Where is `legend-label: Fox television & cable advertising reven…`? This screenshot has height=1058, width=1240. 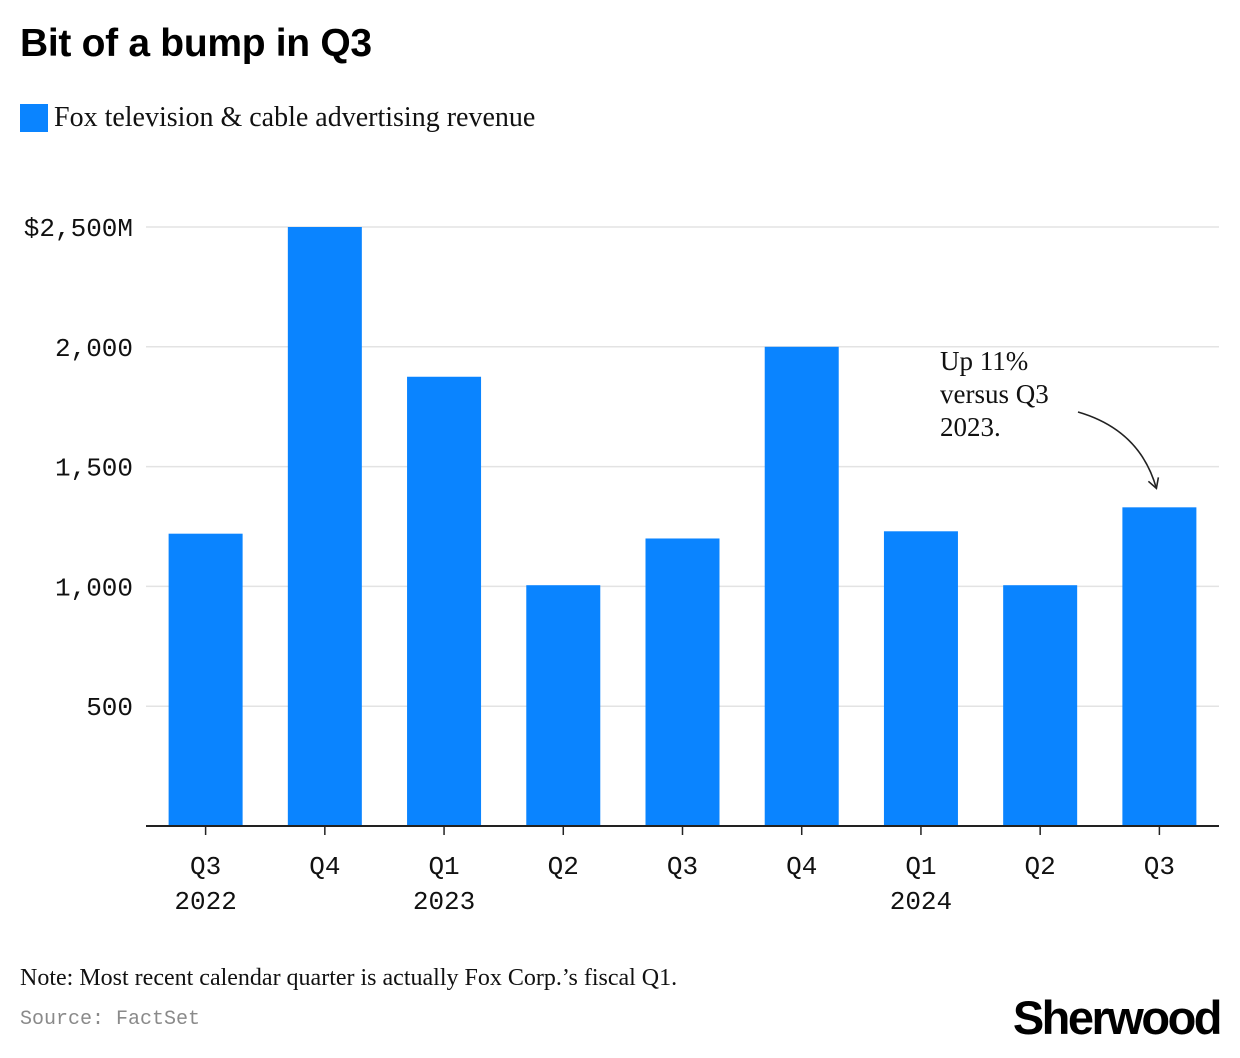
legend-label: Fox television & cable advertising reven… is located at coordinates (295, 117).